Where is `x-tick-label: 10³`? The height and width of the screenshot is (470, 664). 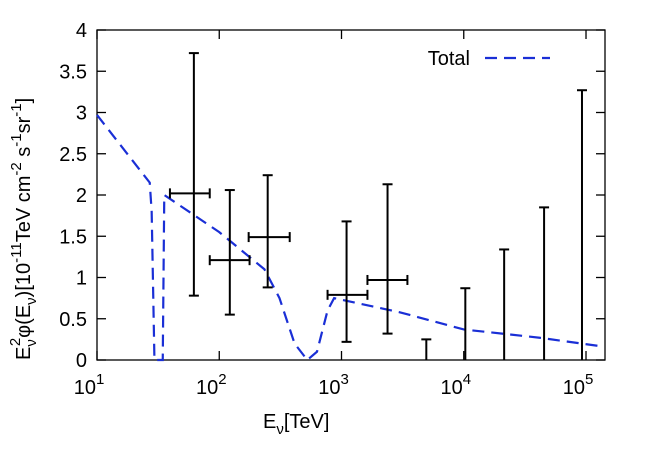 x-tick-label: 10³ is located at coordinates (333, 385).